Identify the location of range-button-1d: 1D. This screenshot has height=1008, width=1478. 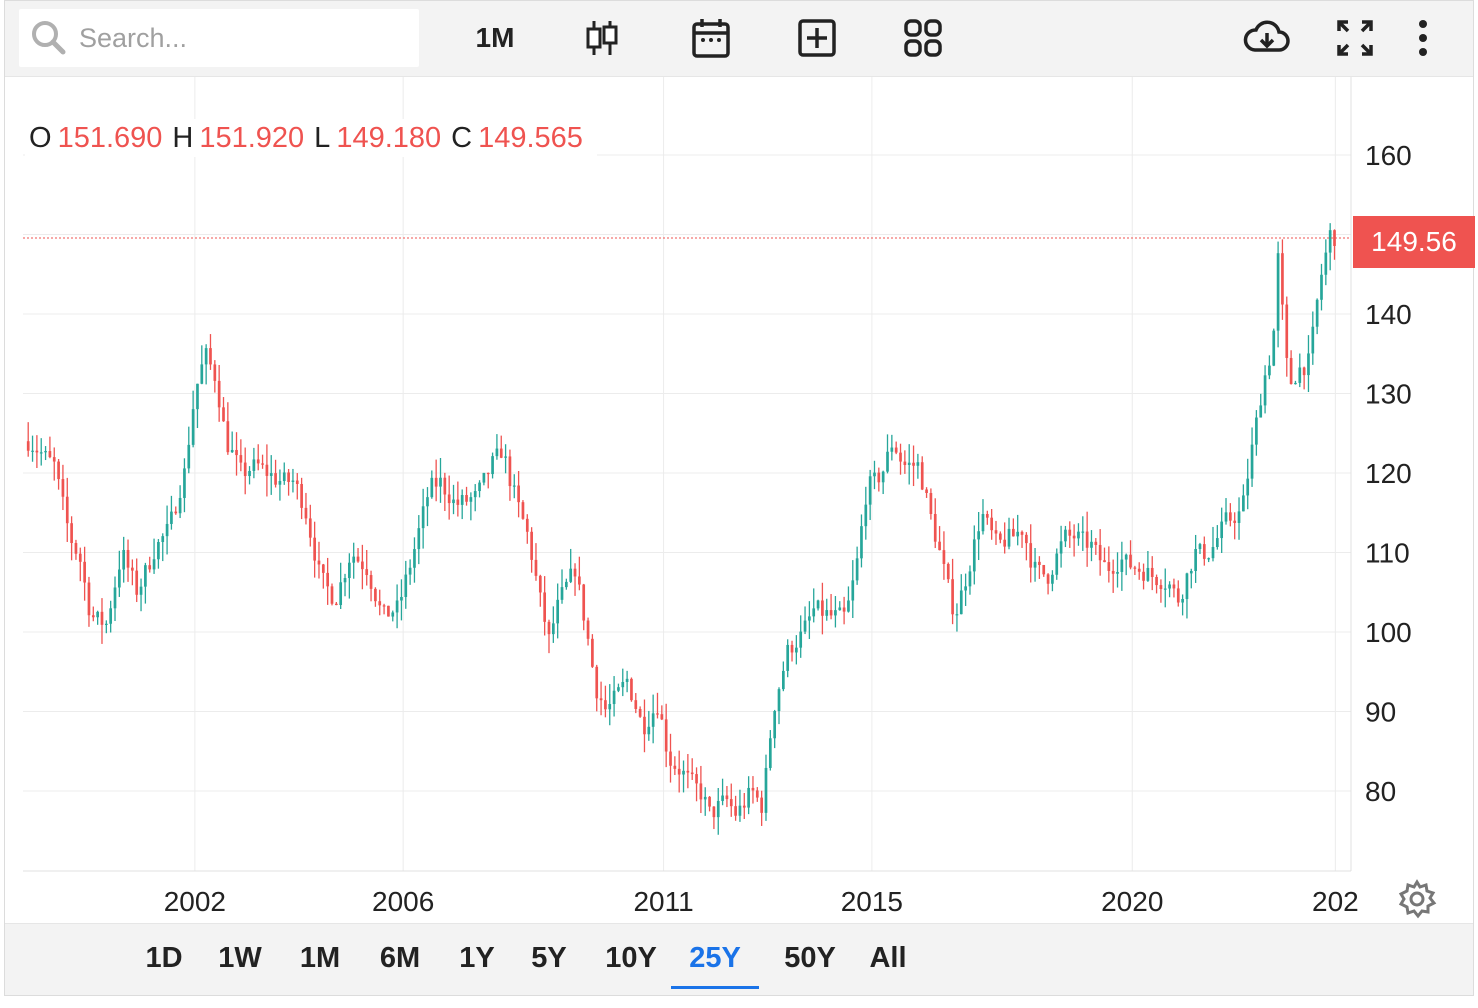
(164, 958).